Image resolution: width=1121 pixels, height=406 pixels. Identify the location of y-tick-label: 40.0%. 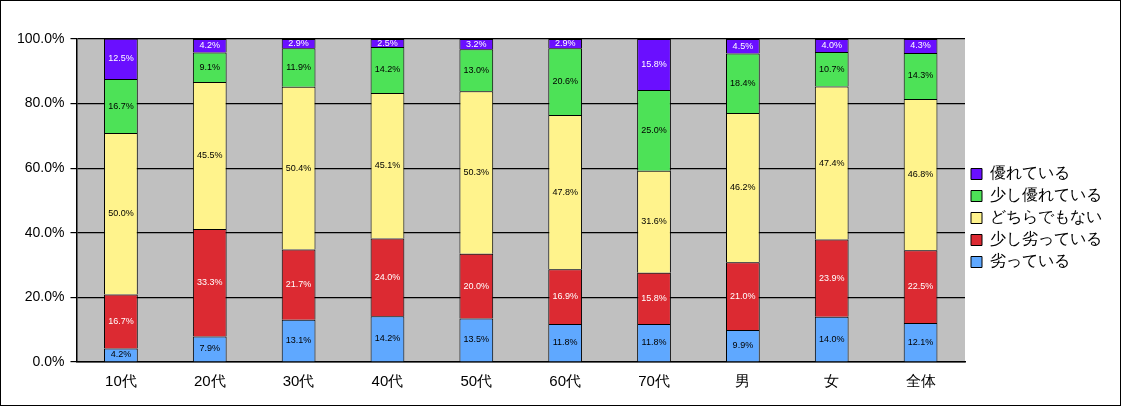
(44, 231).